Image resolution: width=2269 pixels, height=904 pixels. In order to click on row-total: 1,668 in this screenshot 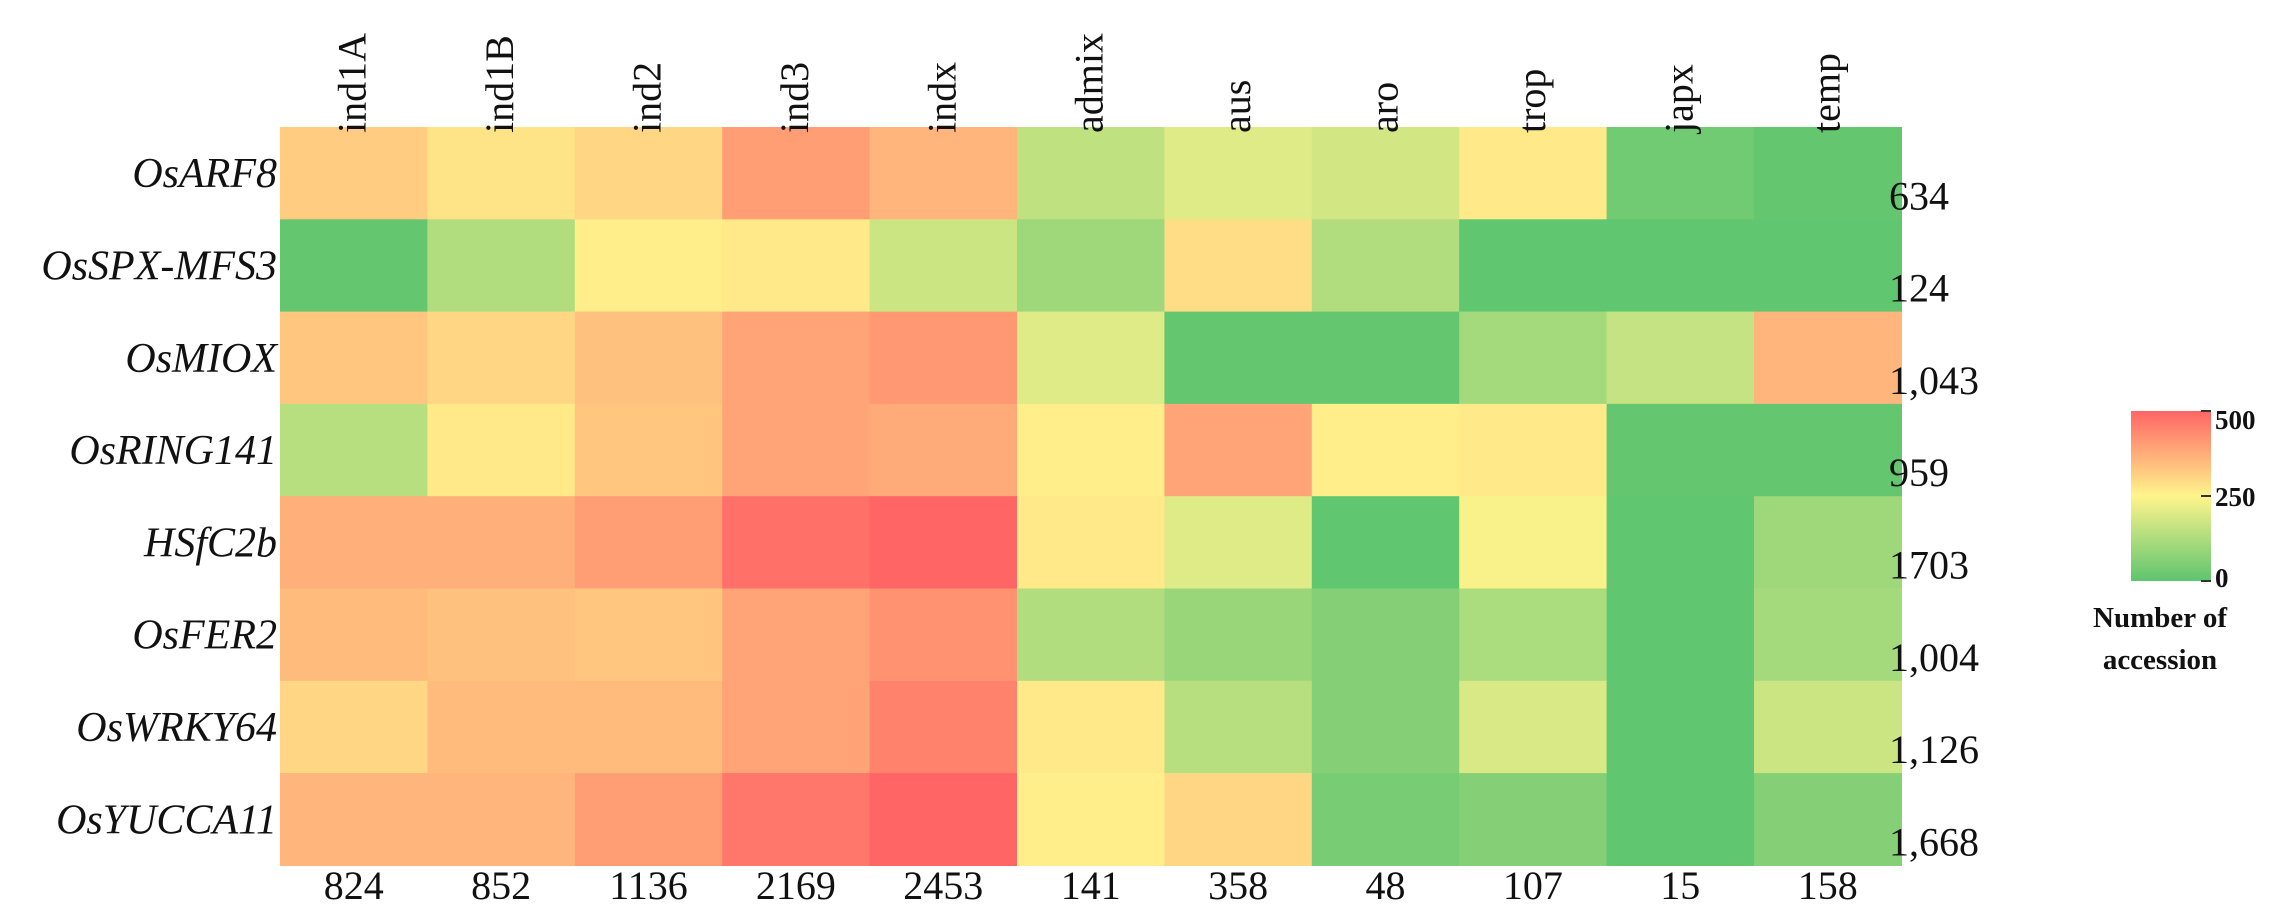, I will do `click(1934, 841)`.